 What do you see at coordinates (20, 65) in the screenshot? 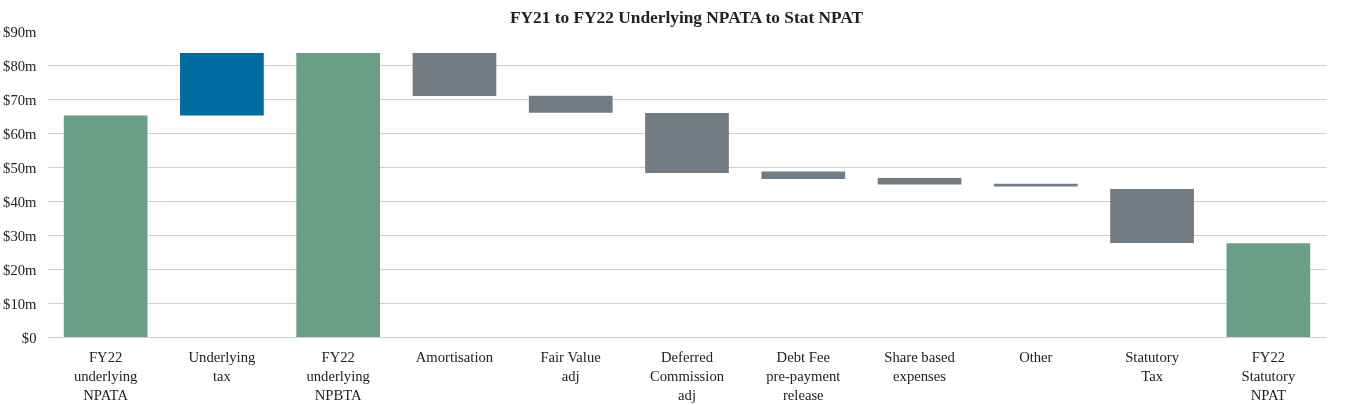
I see `y-tick-label: $80m` at bounding box center [20, 65].